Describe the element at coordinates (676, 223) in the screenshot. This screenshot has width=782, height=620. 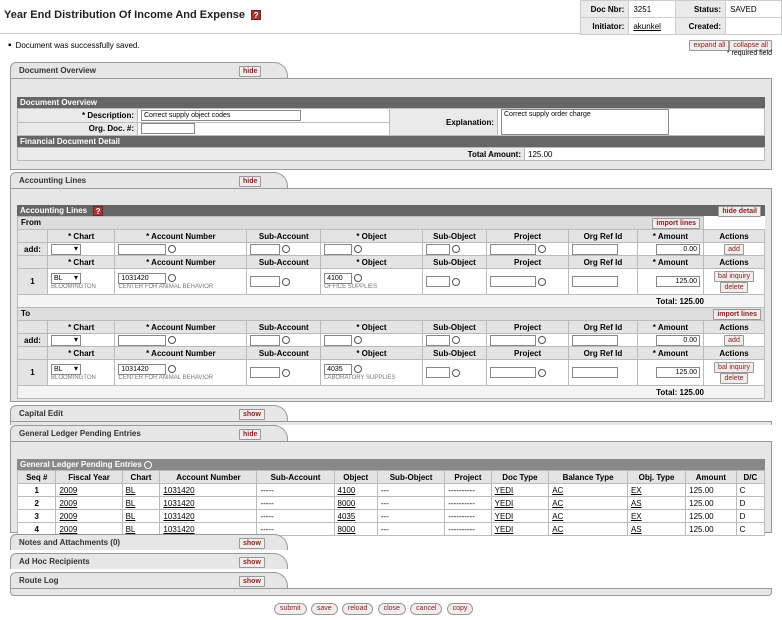
I see `import-lines-from-button: import lines` at that location.